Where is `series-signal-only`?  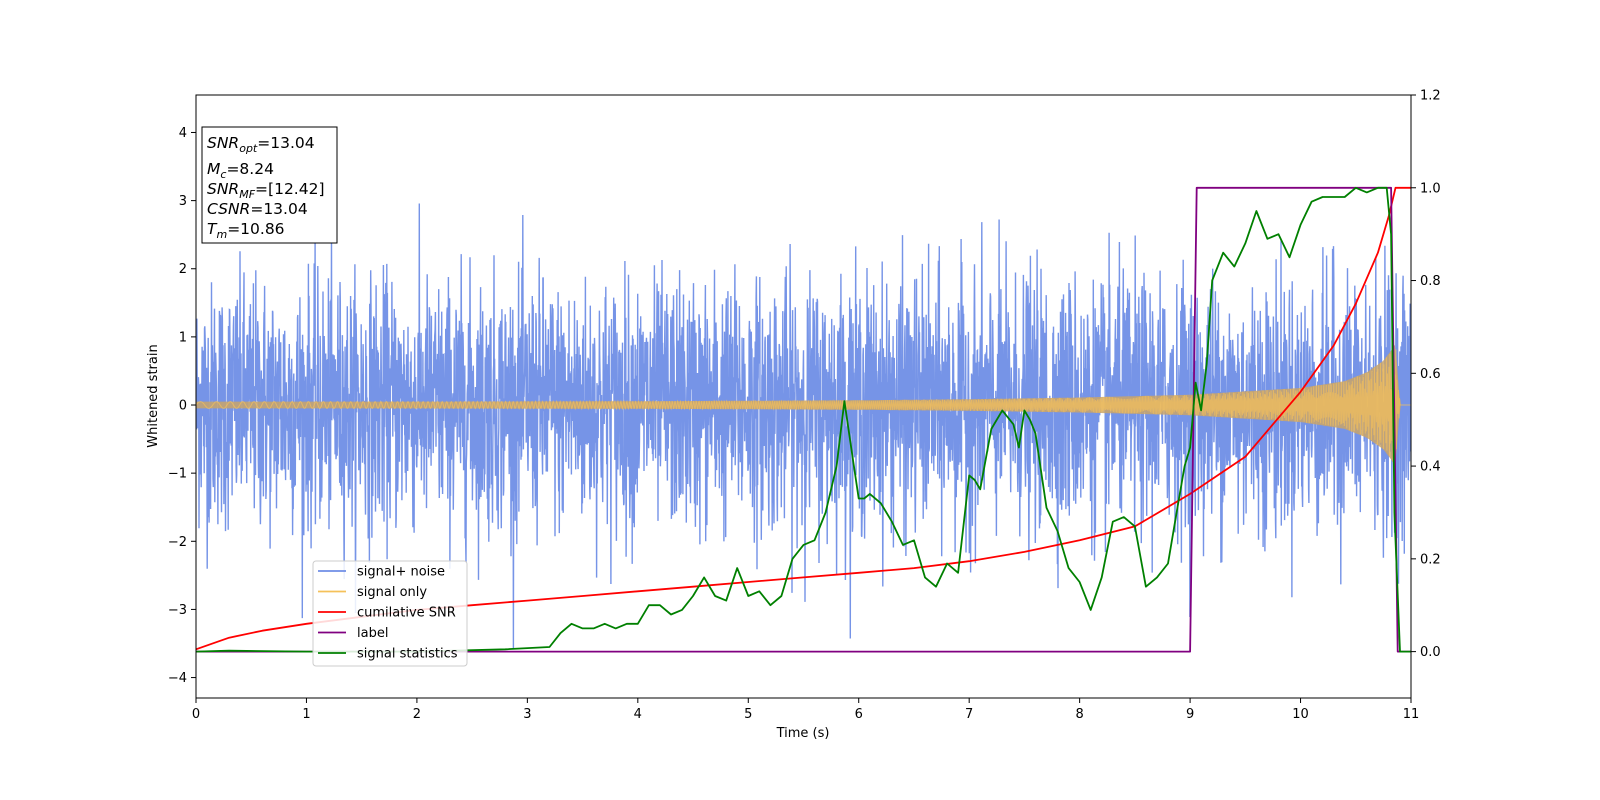
series-signal-only is located at coordinates (803, 405).